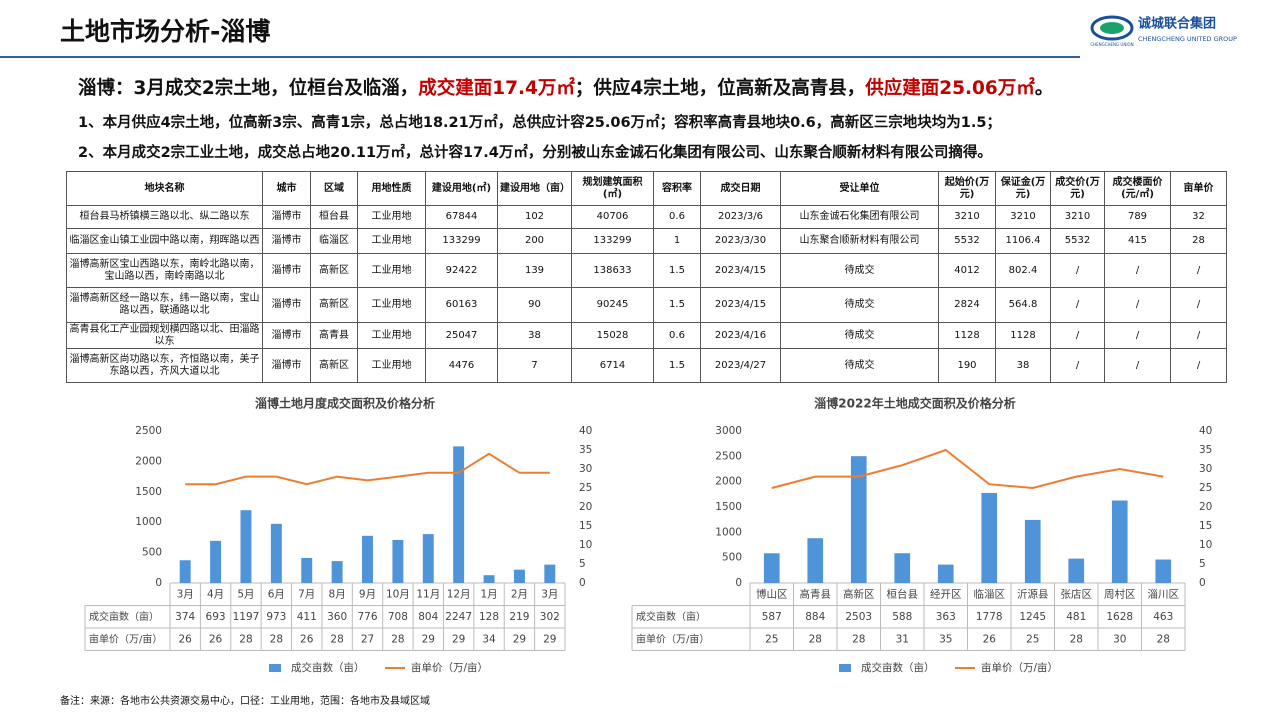  Describe the element at coordinates (1163, 617) in the screenshot. I see `table-value: 463` at that location.